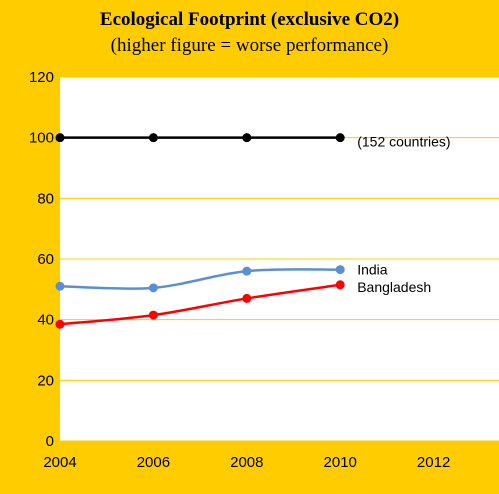  I want to click on y-axis-ticks: 0 20 40 60 80 100 120, so click(41, 259).